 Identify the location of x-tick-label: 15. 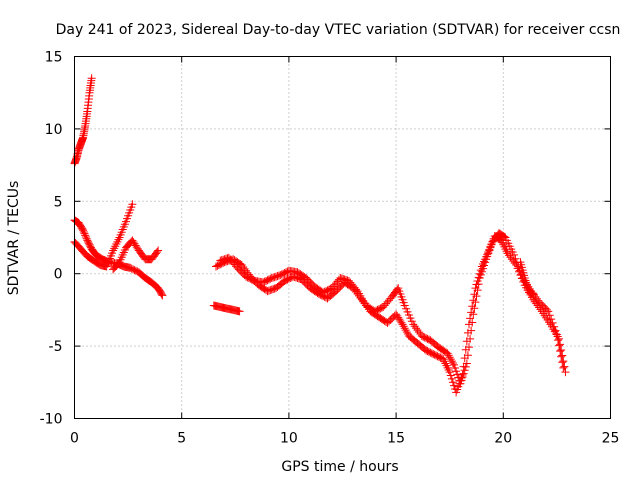
(396, 439).